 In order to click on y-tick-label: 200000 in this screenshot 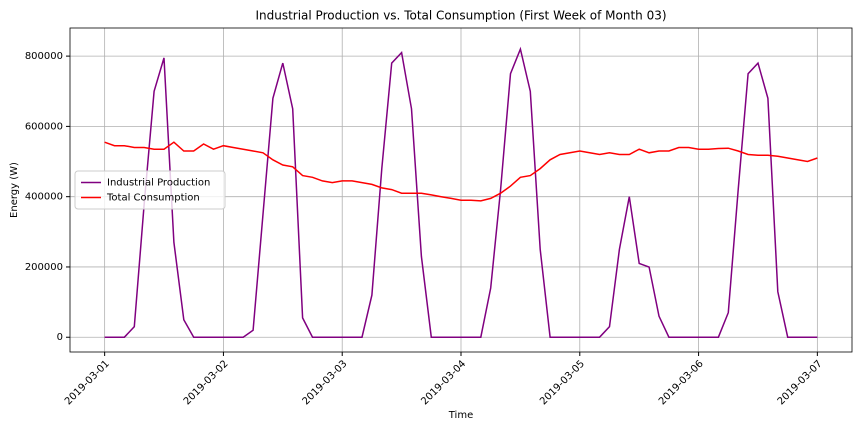, I will do `click(44, 267)`.